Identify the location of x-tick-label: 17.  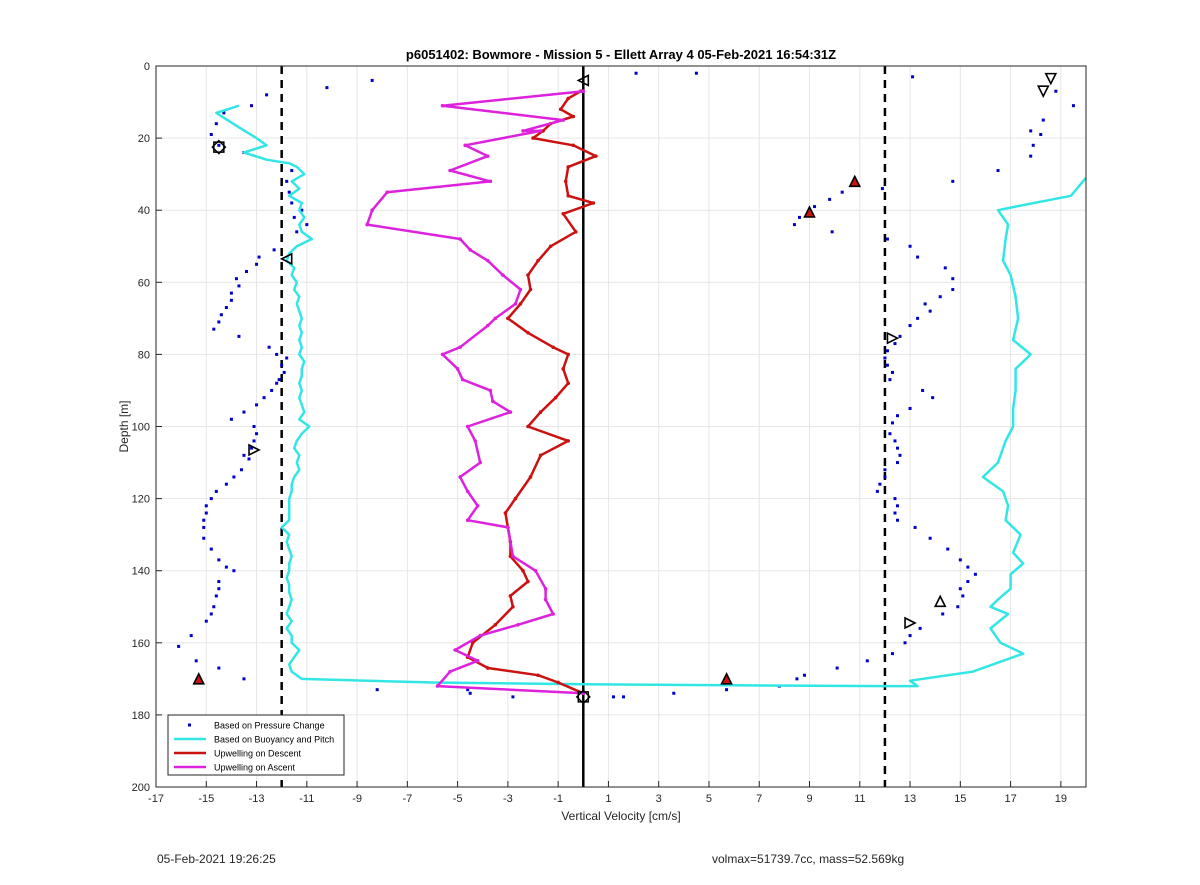
(1010, 799).